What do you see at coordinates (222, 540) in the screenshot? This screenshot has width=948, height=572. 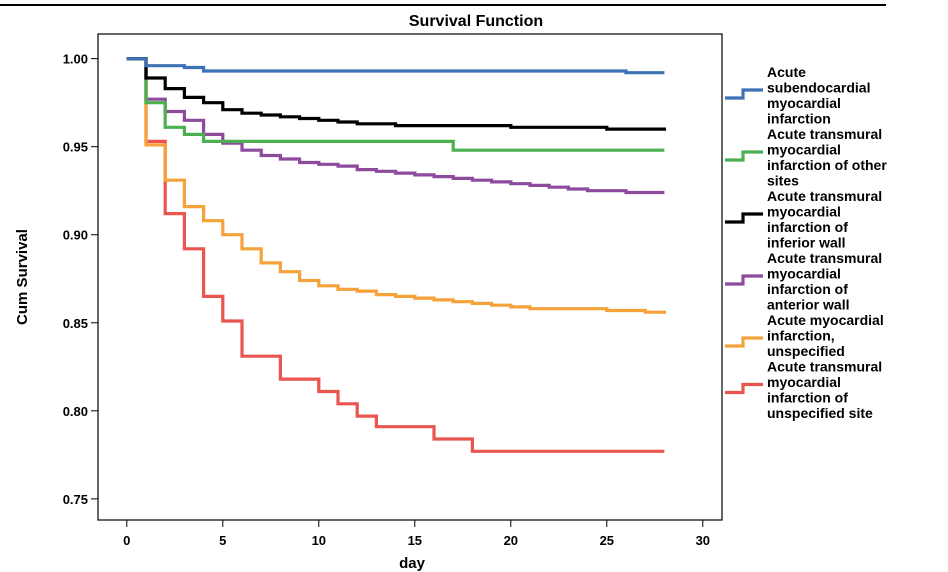 I see `x-tick-label: 5` at bounding box center [222, 540].